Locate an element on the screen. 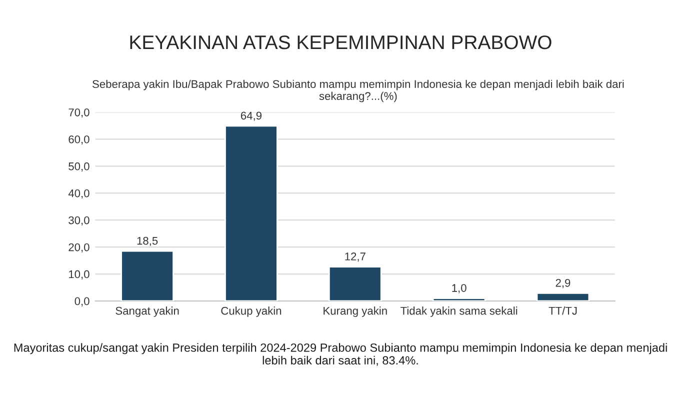 The height and width of the screenshot is (400, 681). x-tick-label: Kurang yakin is located at coordinates (355, 311).